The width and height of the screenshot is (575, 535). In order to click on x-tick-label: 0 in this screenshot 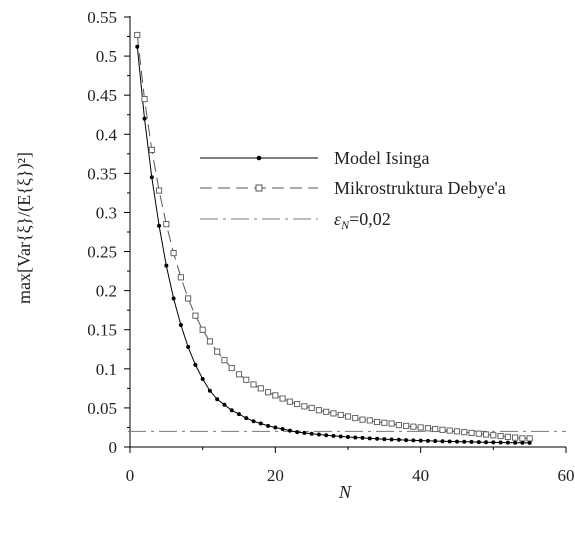, I will do `click(130, 475)`.